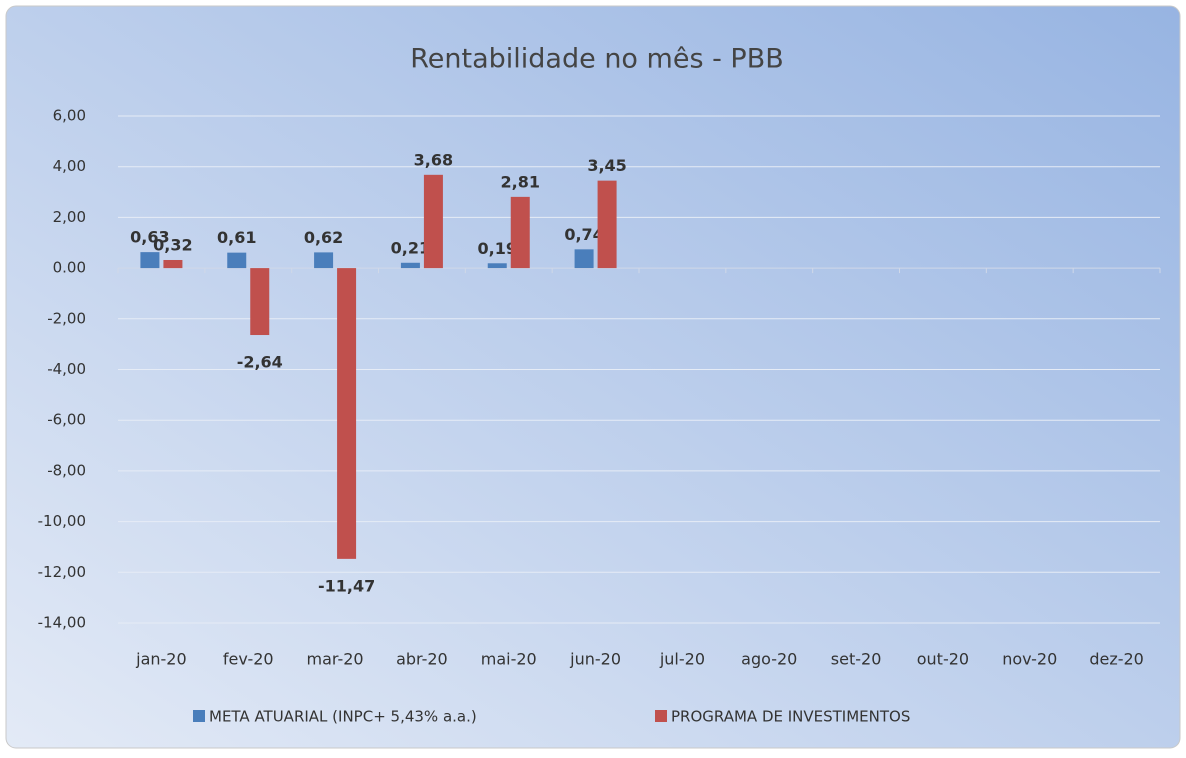  What do you see at coordinates (606, 165) in the screenshot?
I see `data-label: 3,45` at bounding box center [606, 165].